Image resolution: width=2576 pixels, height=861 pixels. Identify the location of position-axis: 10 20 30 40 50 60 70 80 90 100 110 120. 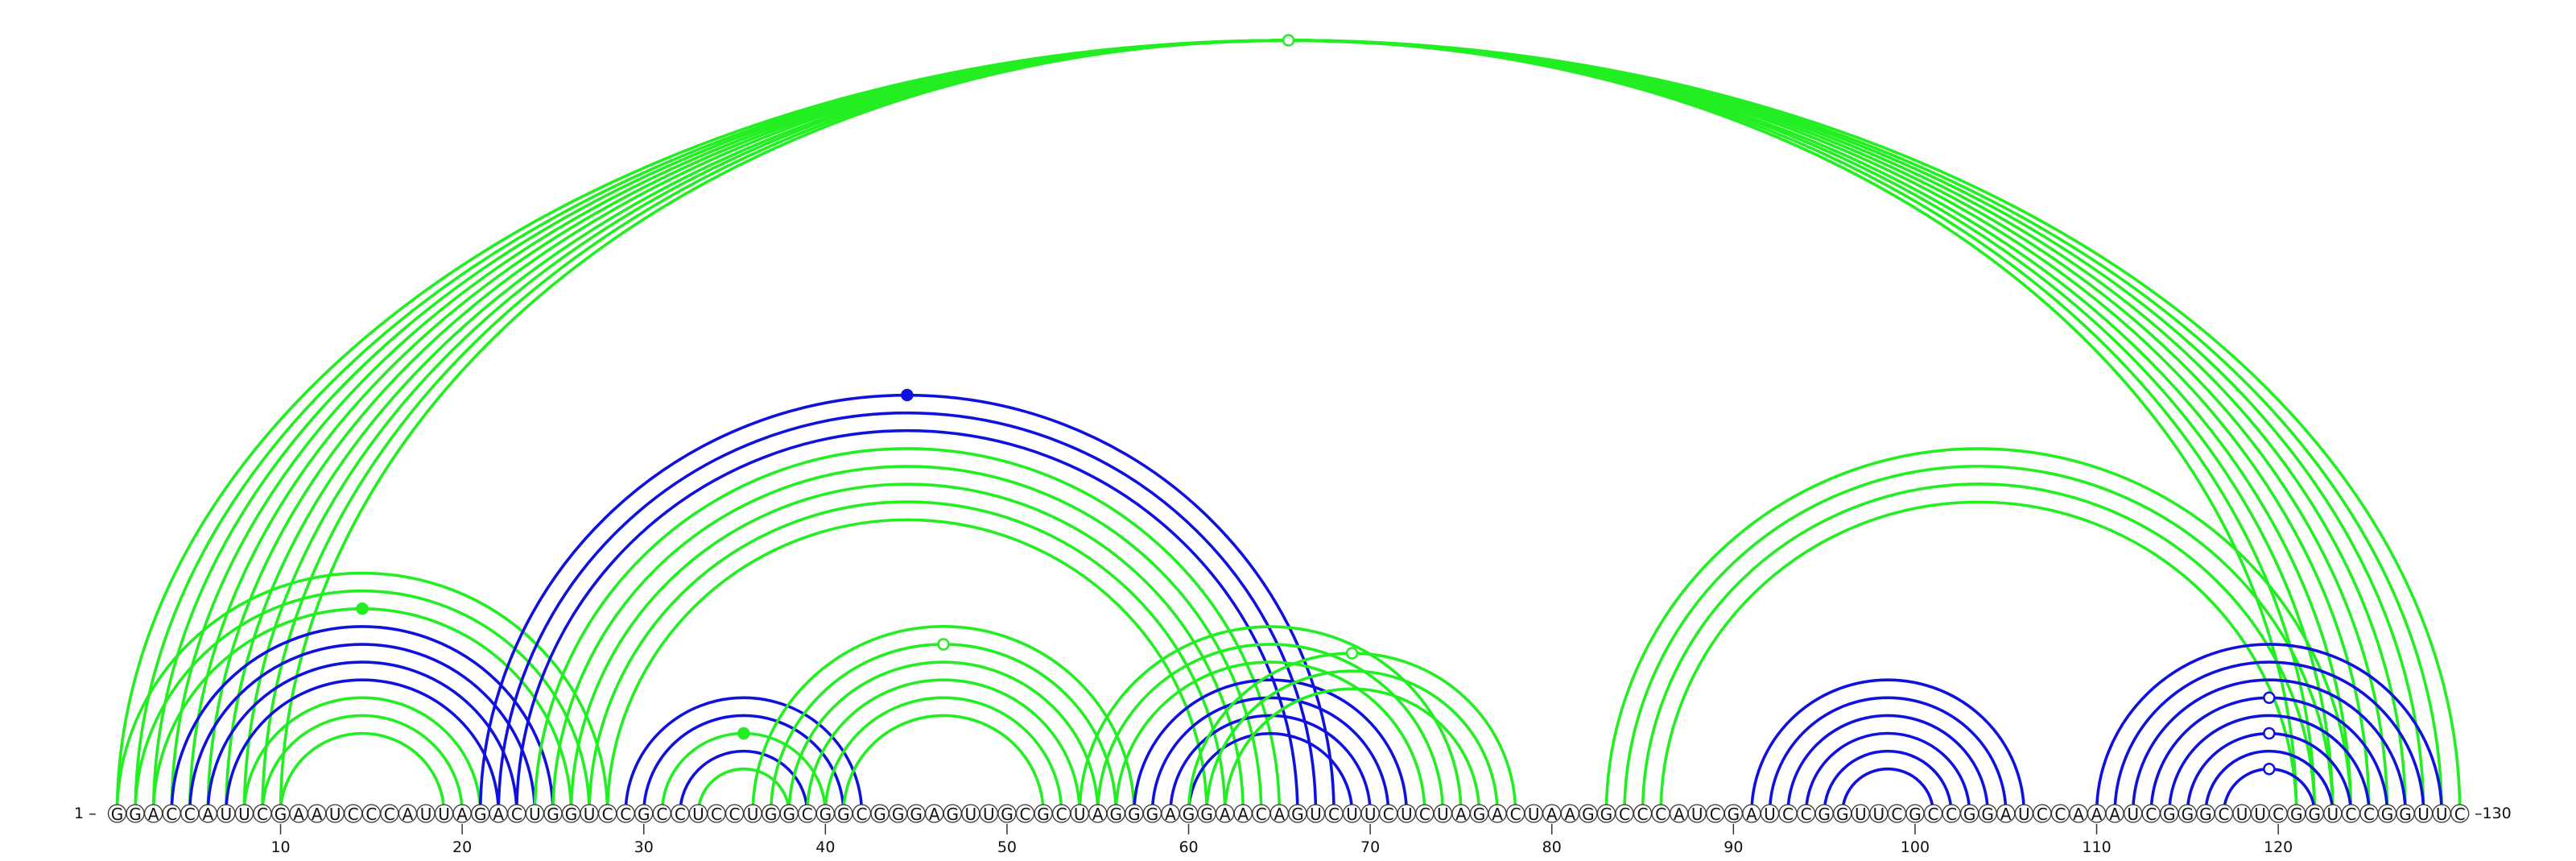
(1281, 840).